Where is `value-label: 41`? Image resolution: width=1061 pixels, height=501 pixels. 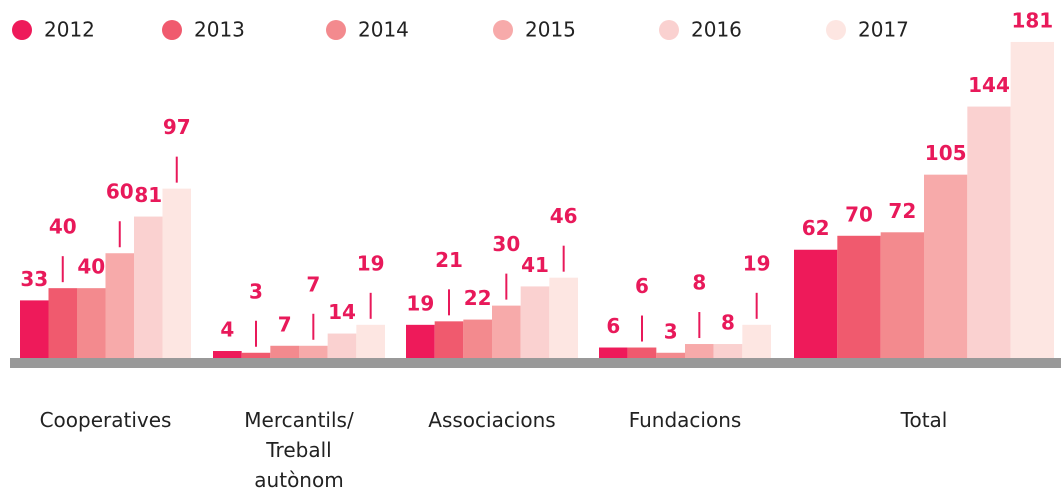
value-label: 41 is located at coordinates (535, 265).